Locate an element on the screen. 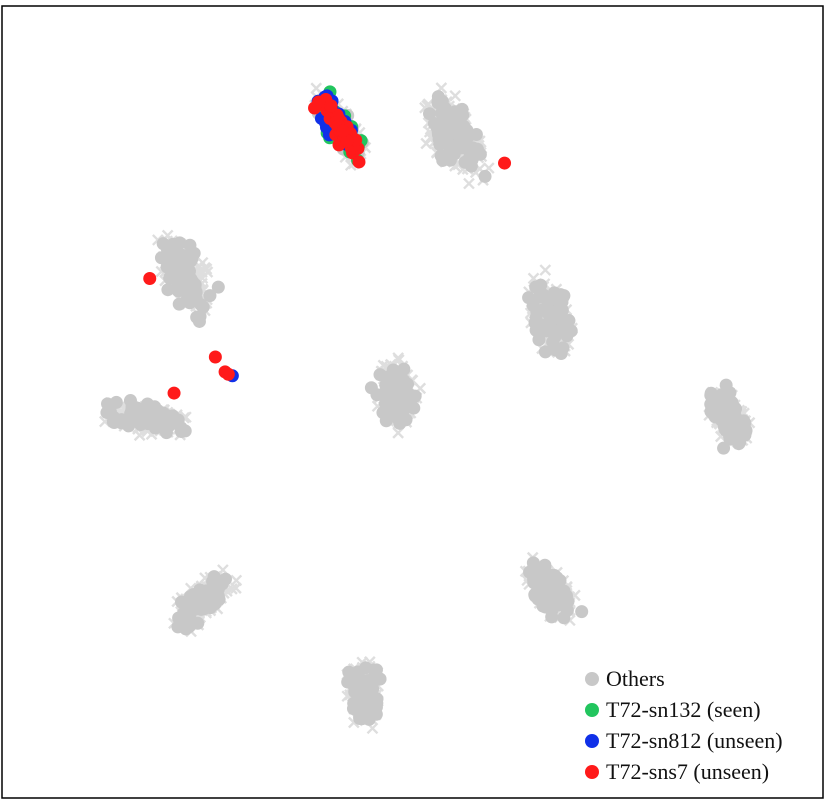  legend-label: Others is located at coordinates (635, 678).